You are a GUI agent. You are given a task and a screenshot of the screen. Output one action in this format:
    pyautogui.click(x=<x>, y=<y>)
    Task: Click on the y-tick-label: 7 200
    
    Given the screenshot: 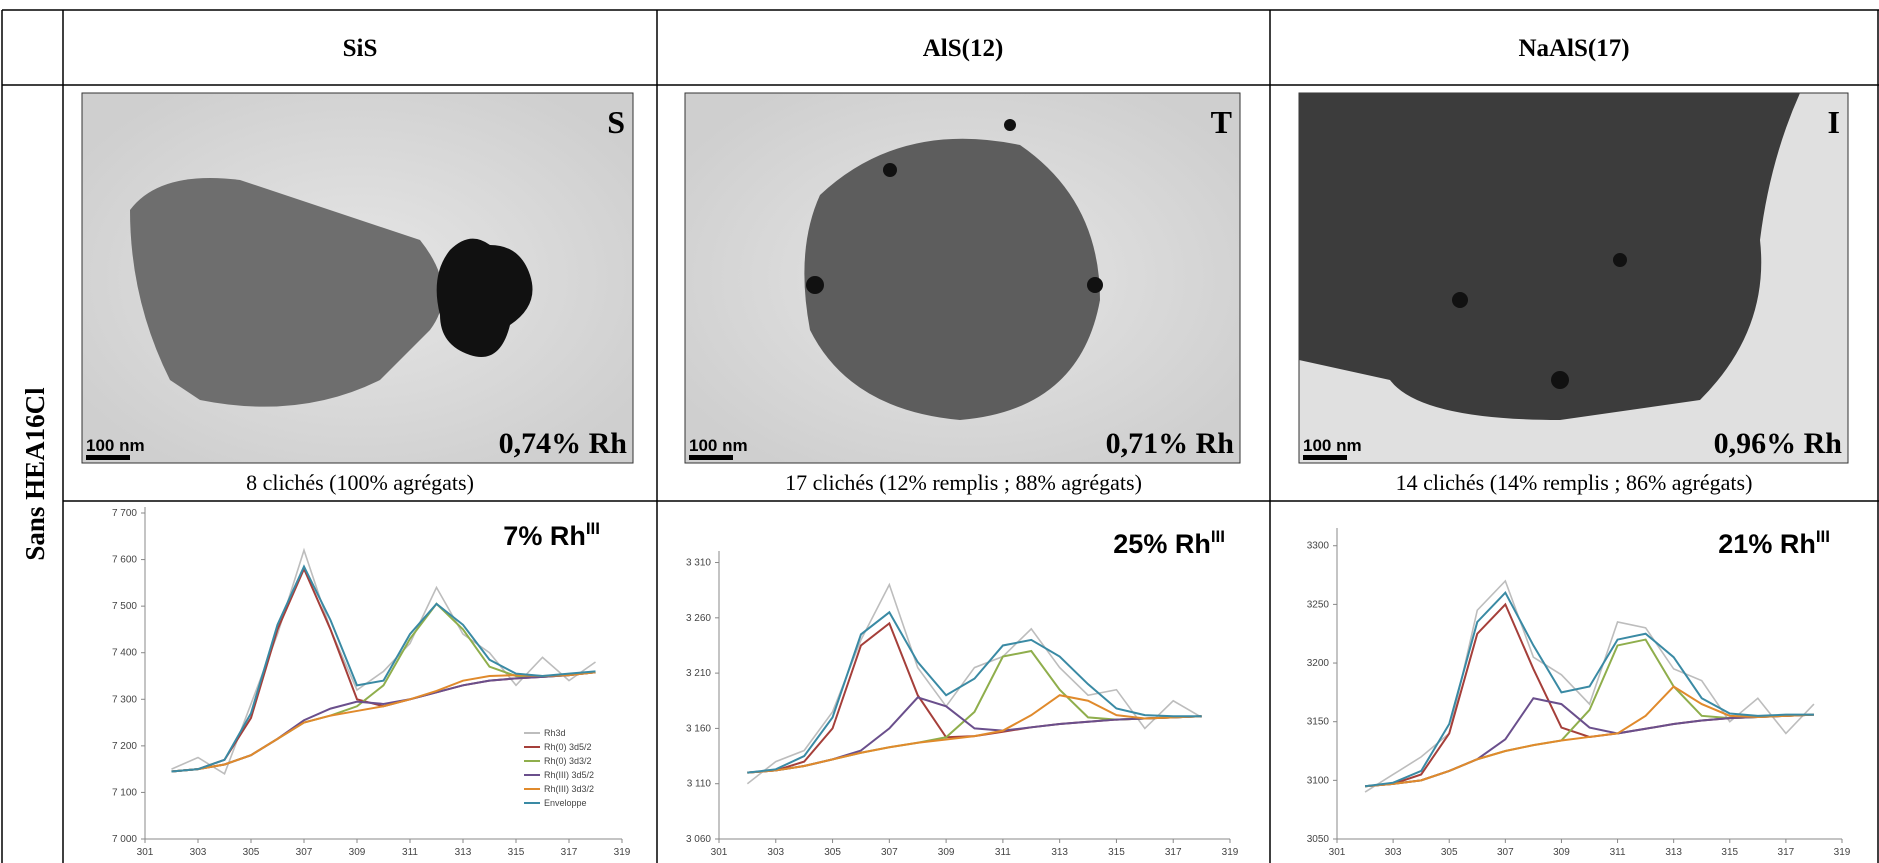 What is the action you would take?
    pyautogui.click(x=124, y=746)
    